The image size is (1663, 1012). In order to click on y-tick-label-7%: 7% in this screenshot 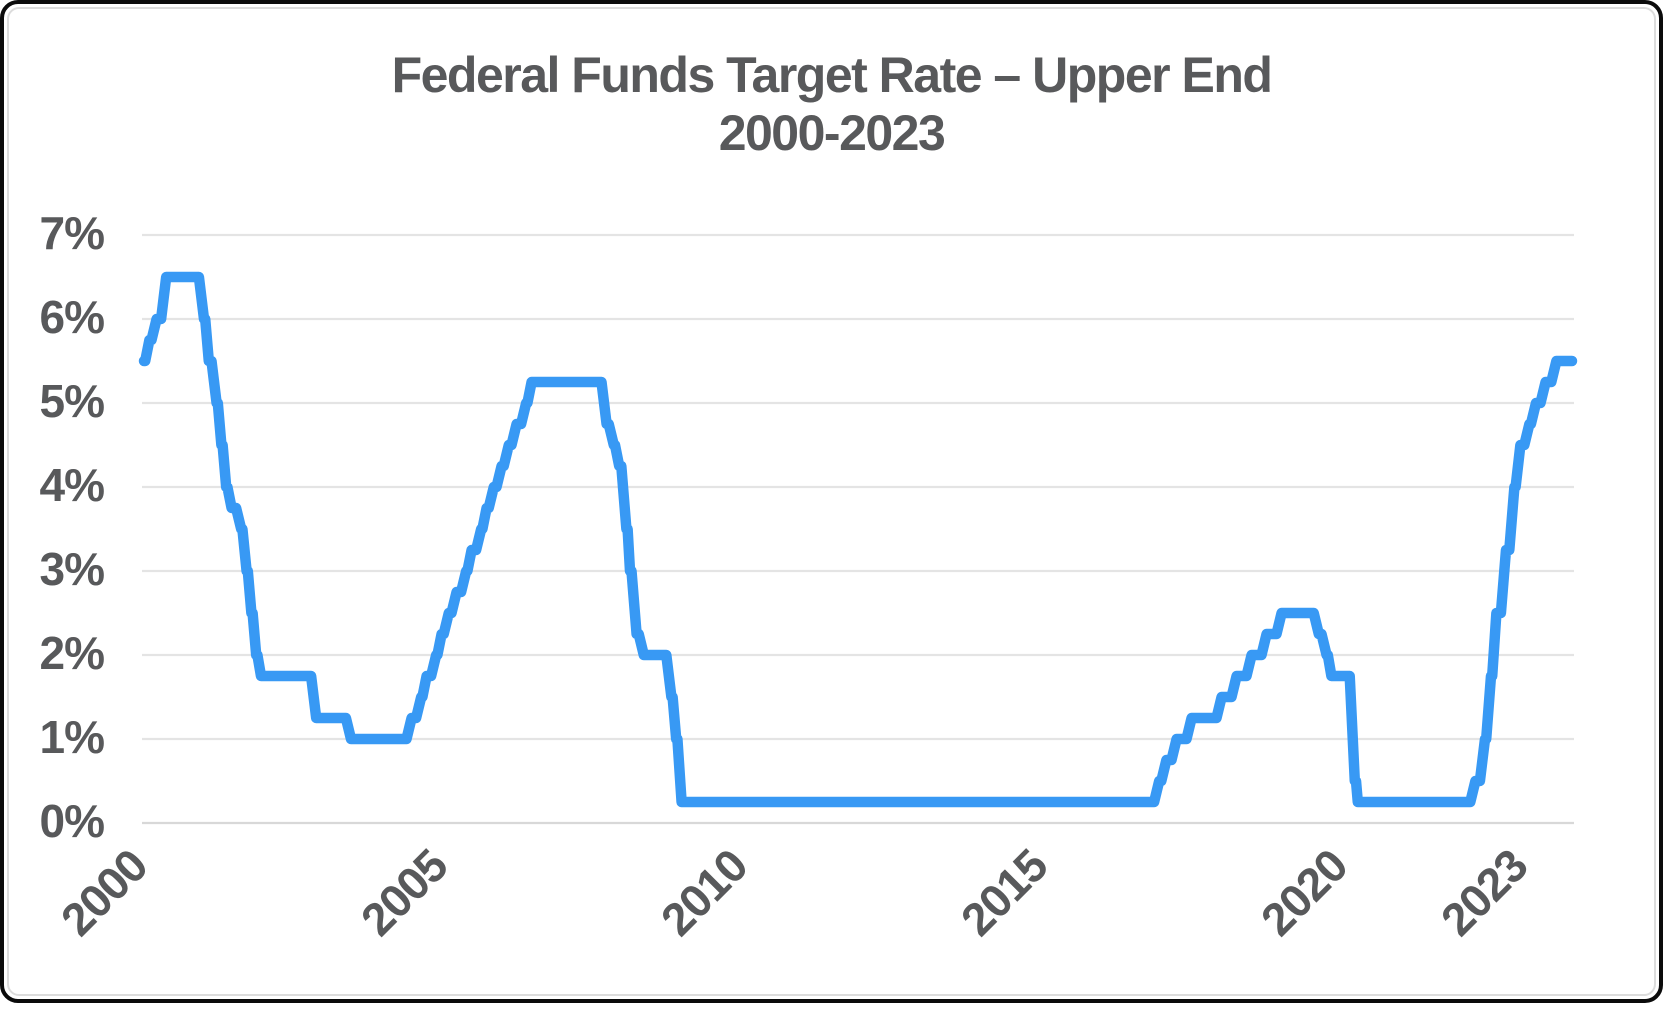, I will do `click(72, 233)`.